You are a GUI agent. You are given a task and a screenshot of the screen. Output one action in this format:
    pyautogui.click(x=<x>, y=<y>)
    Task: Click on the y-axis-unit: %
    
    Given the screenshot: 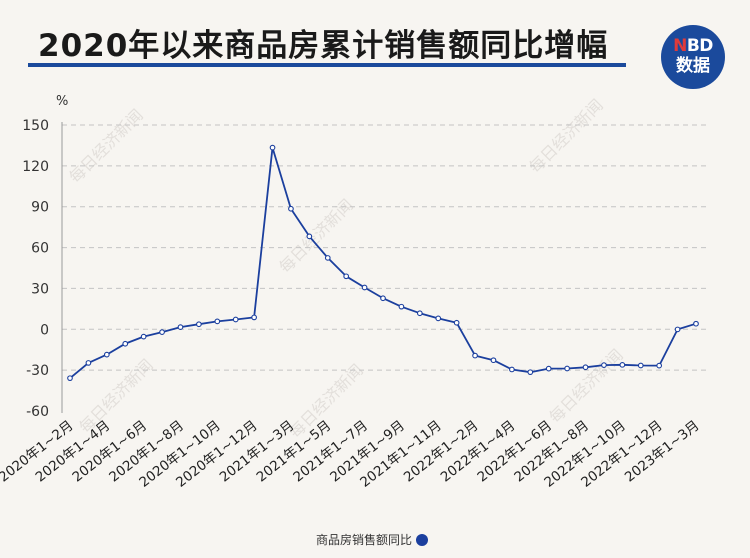 What is the action you would take?
    pyautogui.click(x=62, y=101)
    